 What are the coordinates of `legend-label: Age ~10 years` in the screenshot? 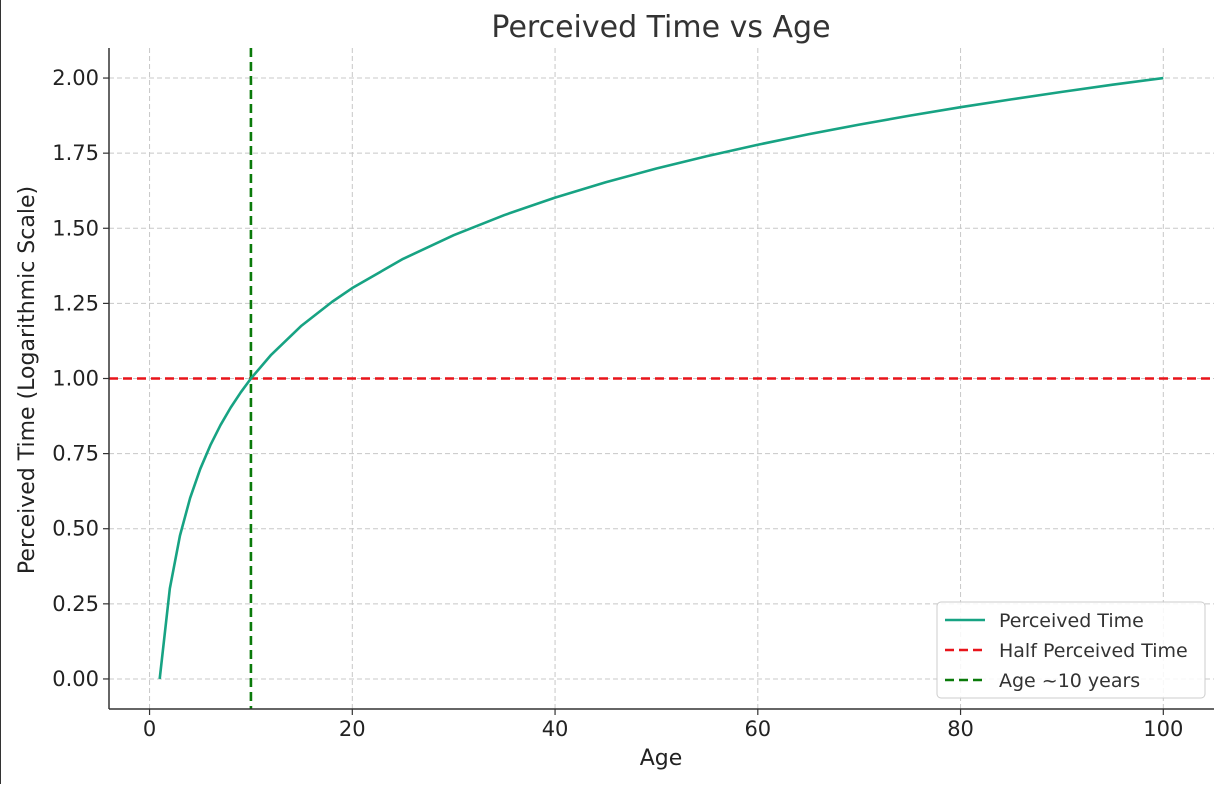 It's located at (1069, 681).